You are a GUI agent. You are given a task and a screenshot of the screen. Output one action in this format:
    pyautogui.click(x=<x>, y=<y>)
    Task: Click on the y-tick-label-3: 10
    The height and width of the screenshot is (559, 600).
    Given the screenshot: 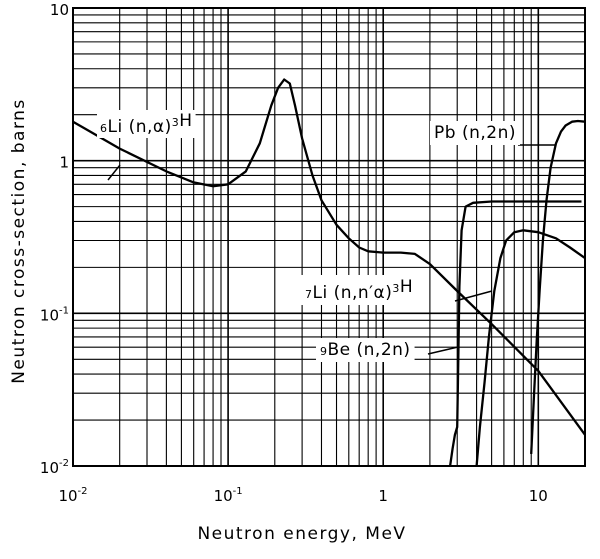 What is the action you would take?
    pyautogui.click(x=59, y=10)
    